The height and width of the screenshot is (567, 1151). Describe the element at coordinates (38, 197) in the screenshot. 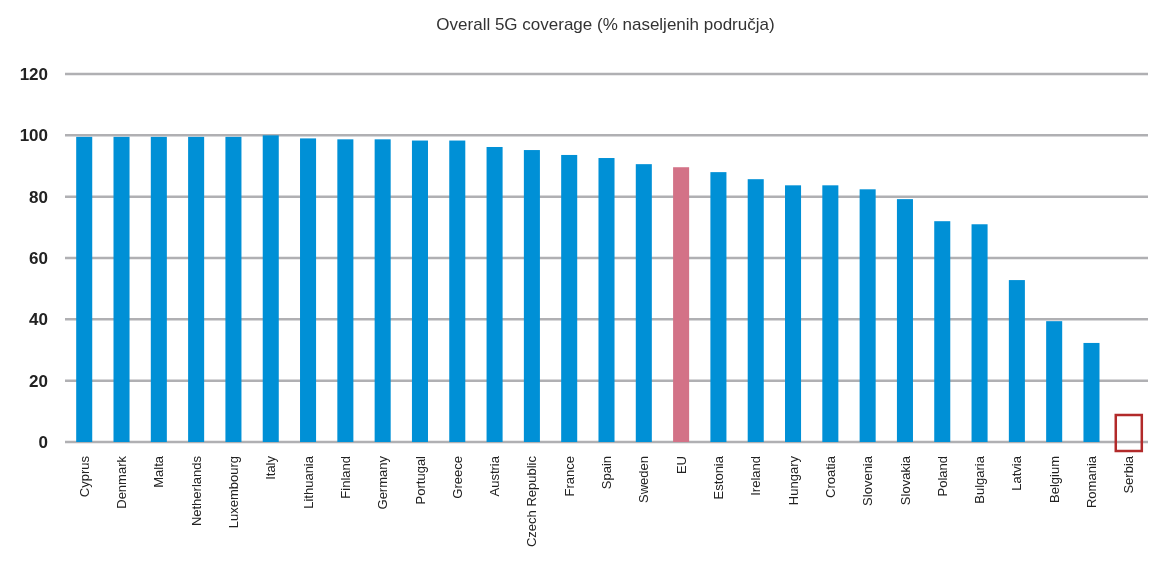

I see `y-tick-label: 80` at that location.